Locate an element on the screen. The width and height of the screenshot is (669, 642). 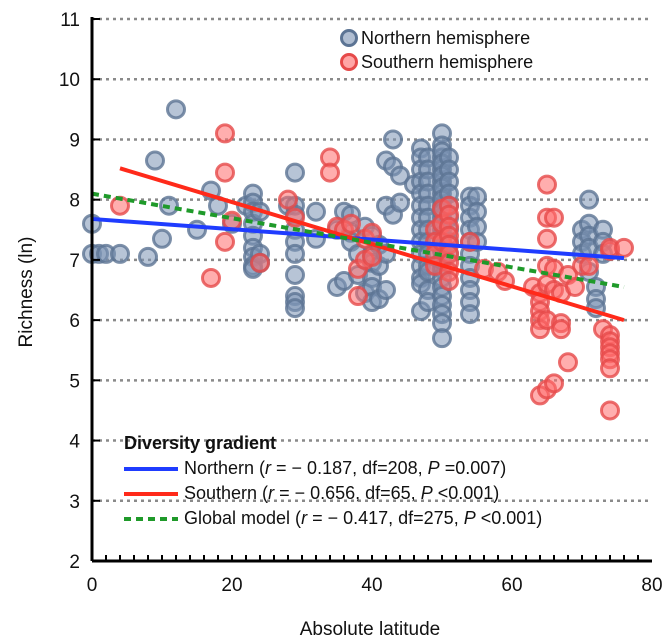
legend-label-south: Southern hemisphere is located at coordinates (447, 62).